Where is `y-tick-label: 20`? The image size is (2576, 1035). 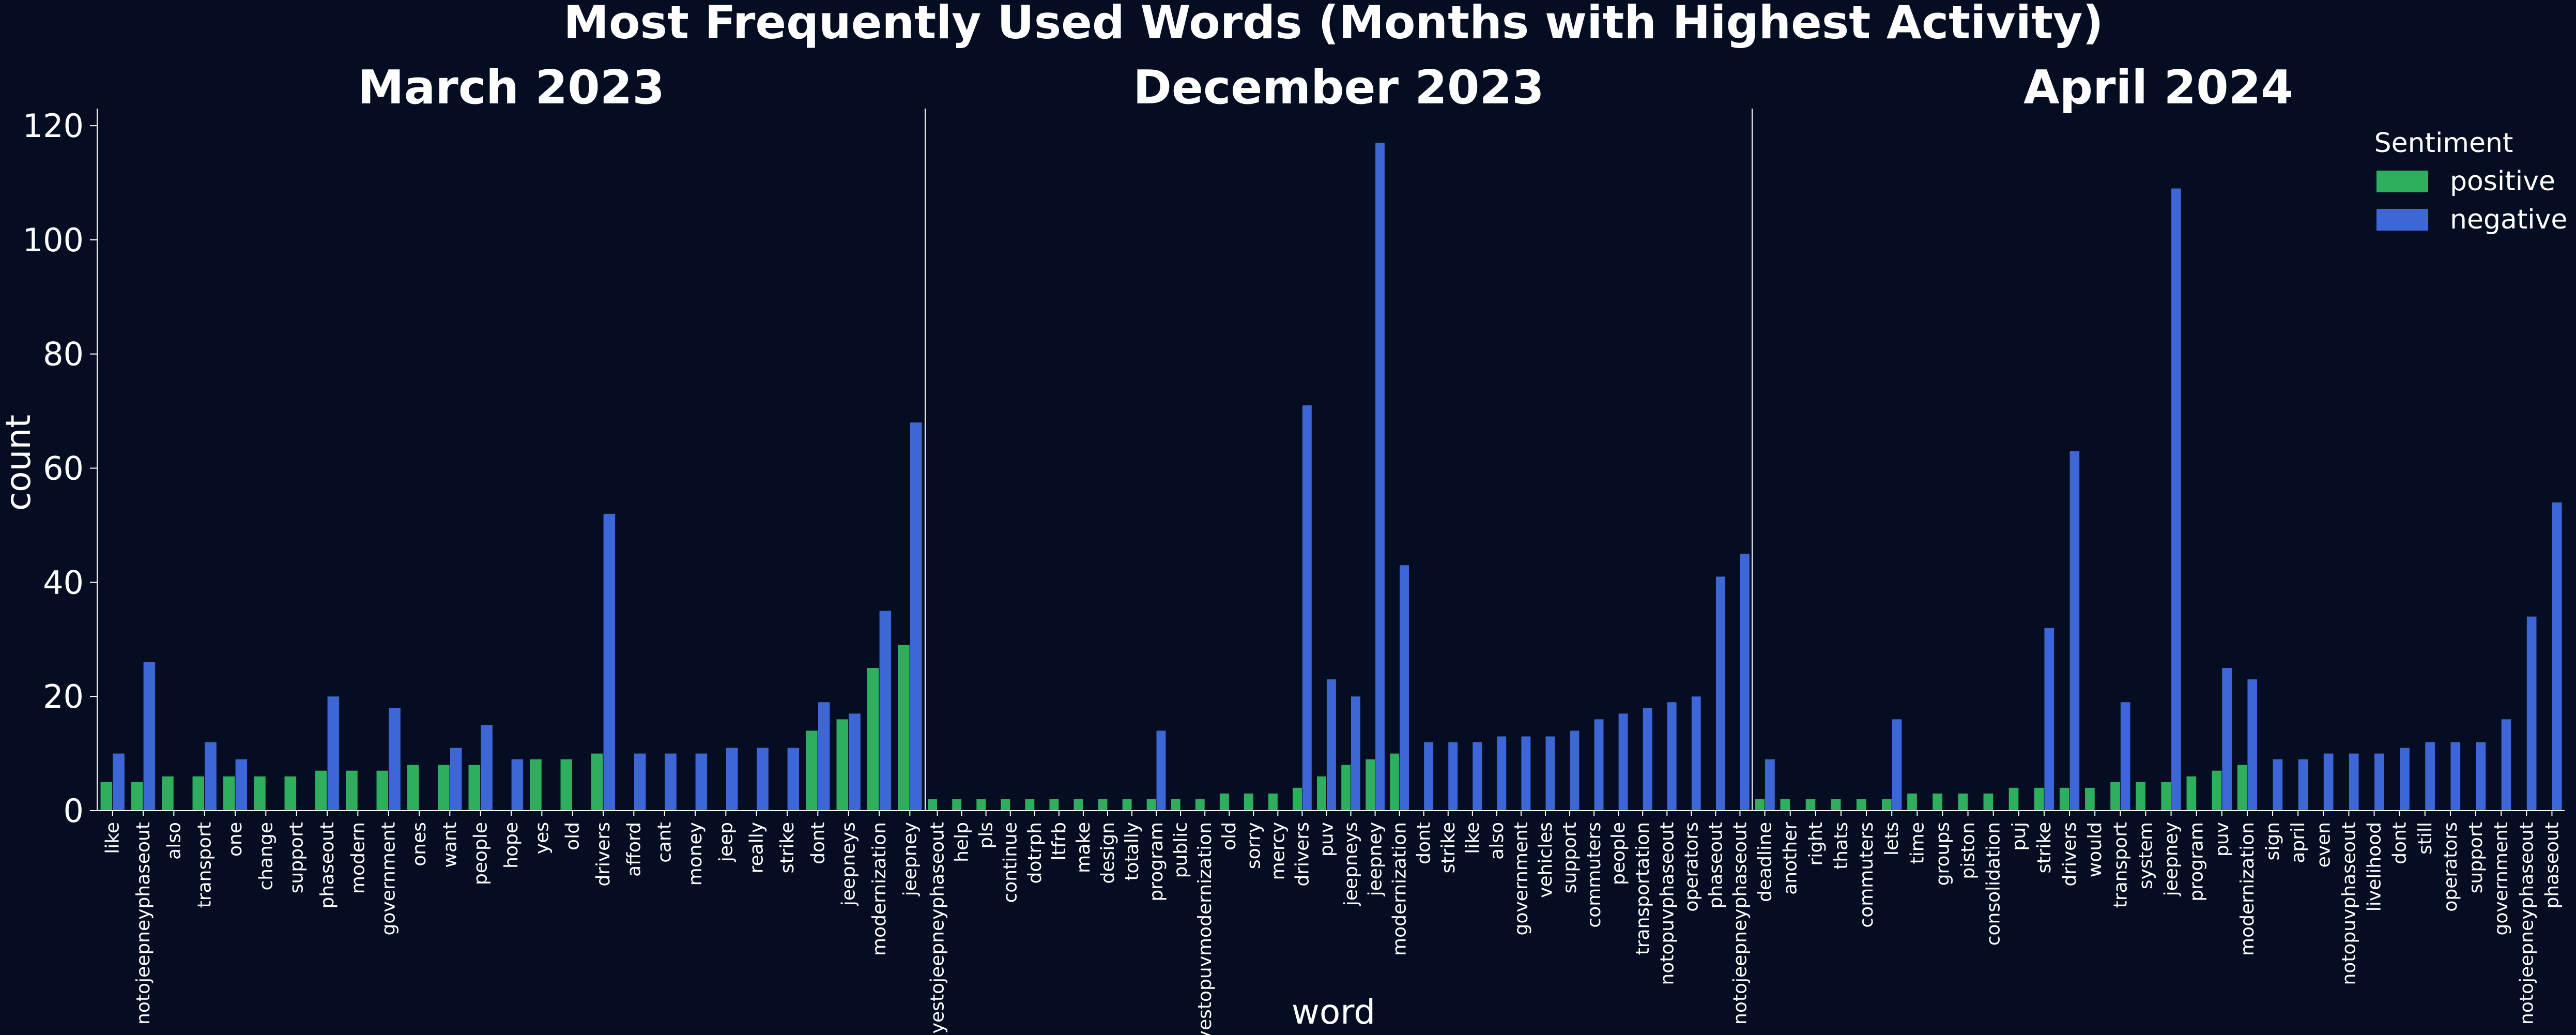
y-tick-label: 20 is located at coordinates (63, 697).